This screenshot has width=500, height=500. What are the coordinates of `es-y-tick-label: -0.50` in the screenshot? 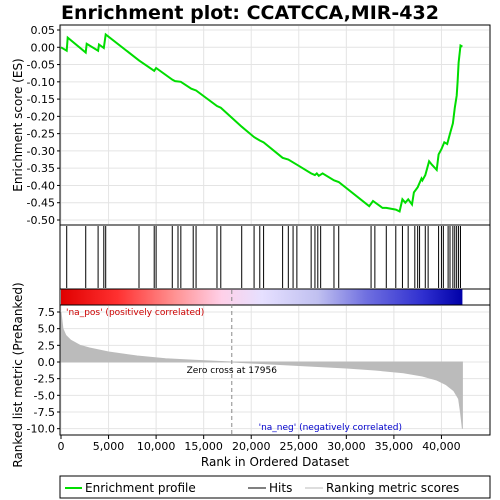 It's located at (41, 220).